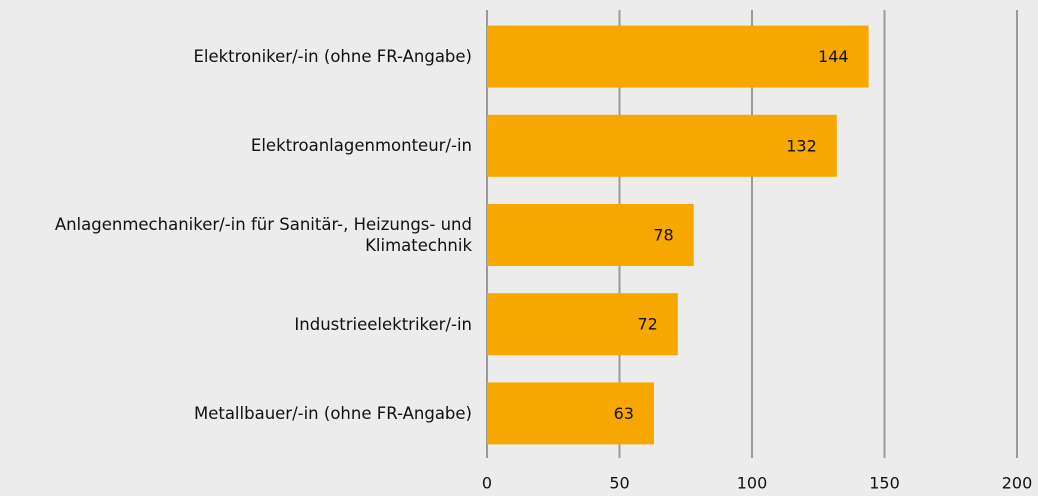  Describe the element at coordinates (332, 413) in the screenshot. I see `y-tick-label: Metallbauer/-in (ohne FR-Angabe)` at that location.